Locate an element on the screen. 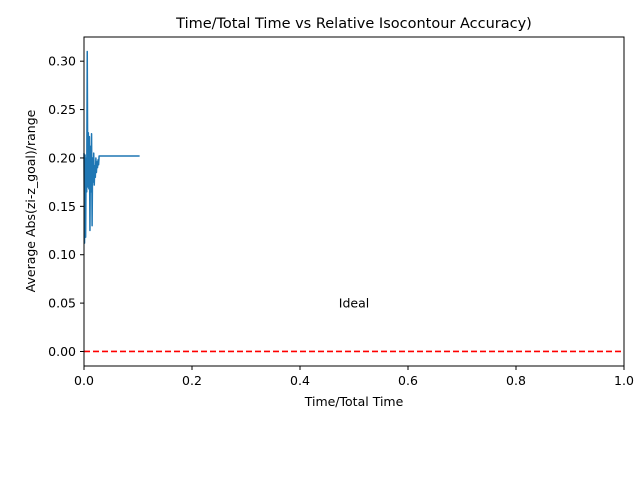  annotation-ideal-label: Ideal is located at coordinates (354, 303).